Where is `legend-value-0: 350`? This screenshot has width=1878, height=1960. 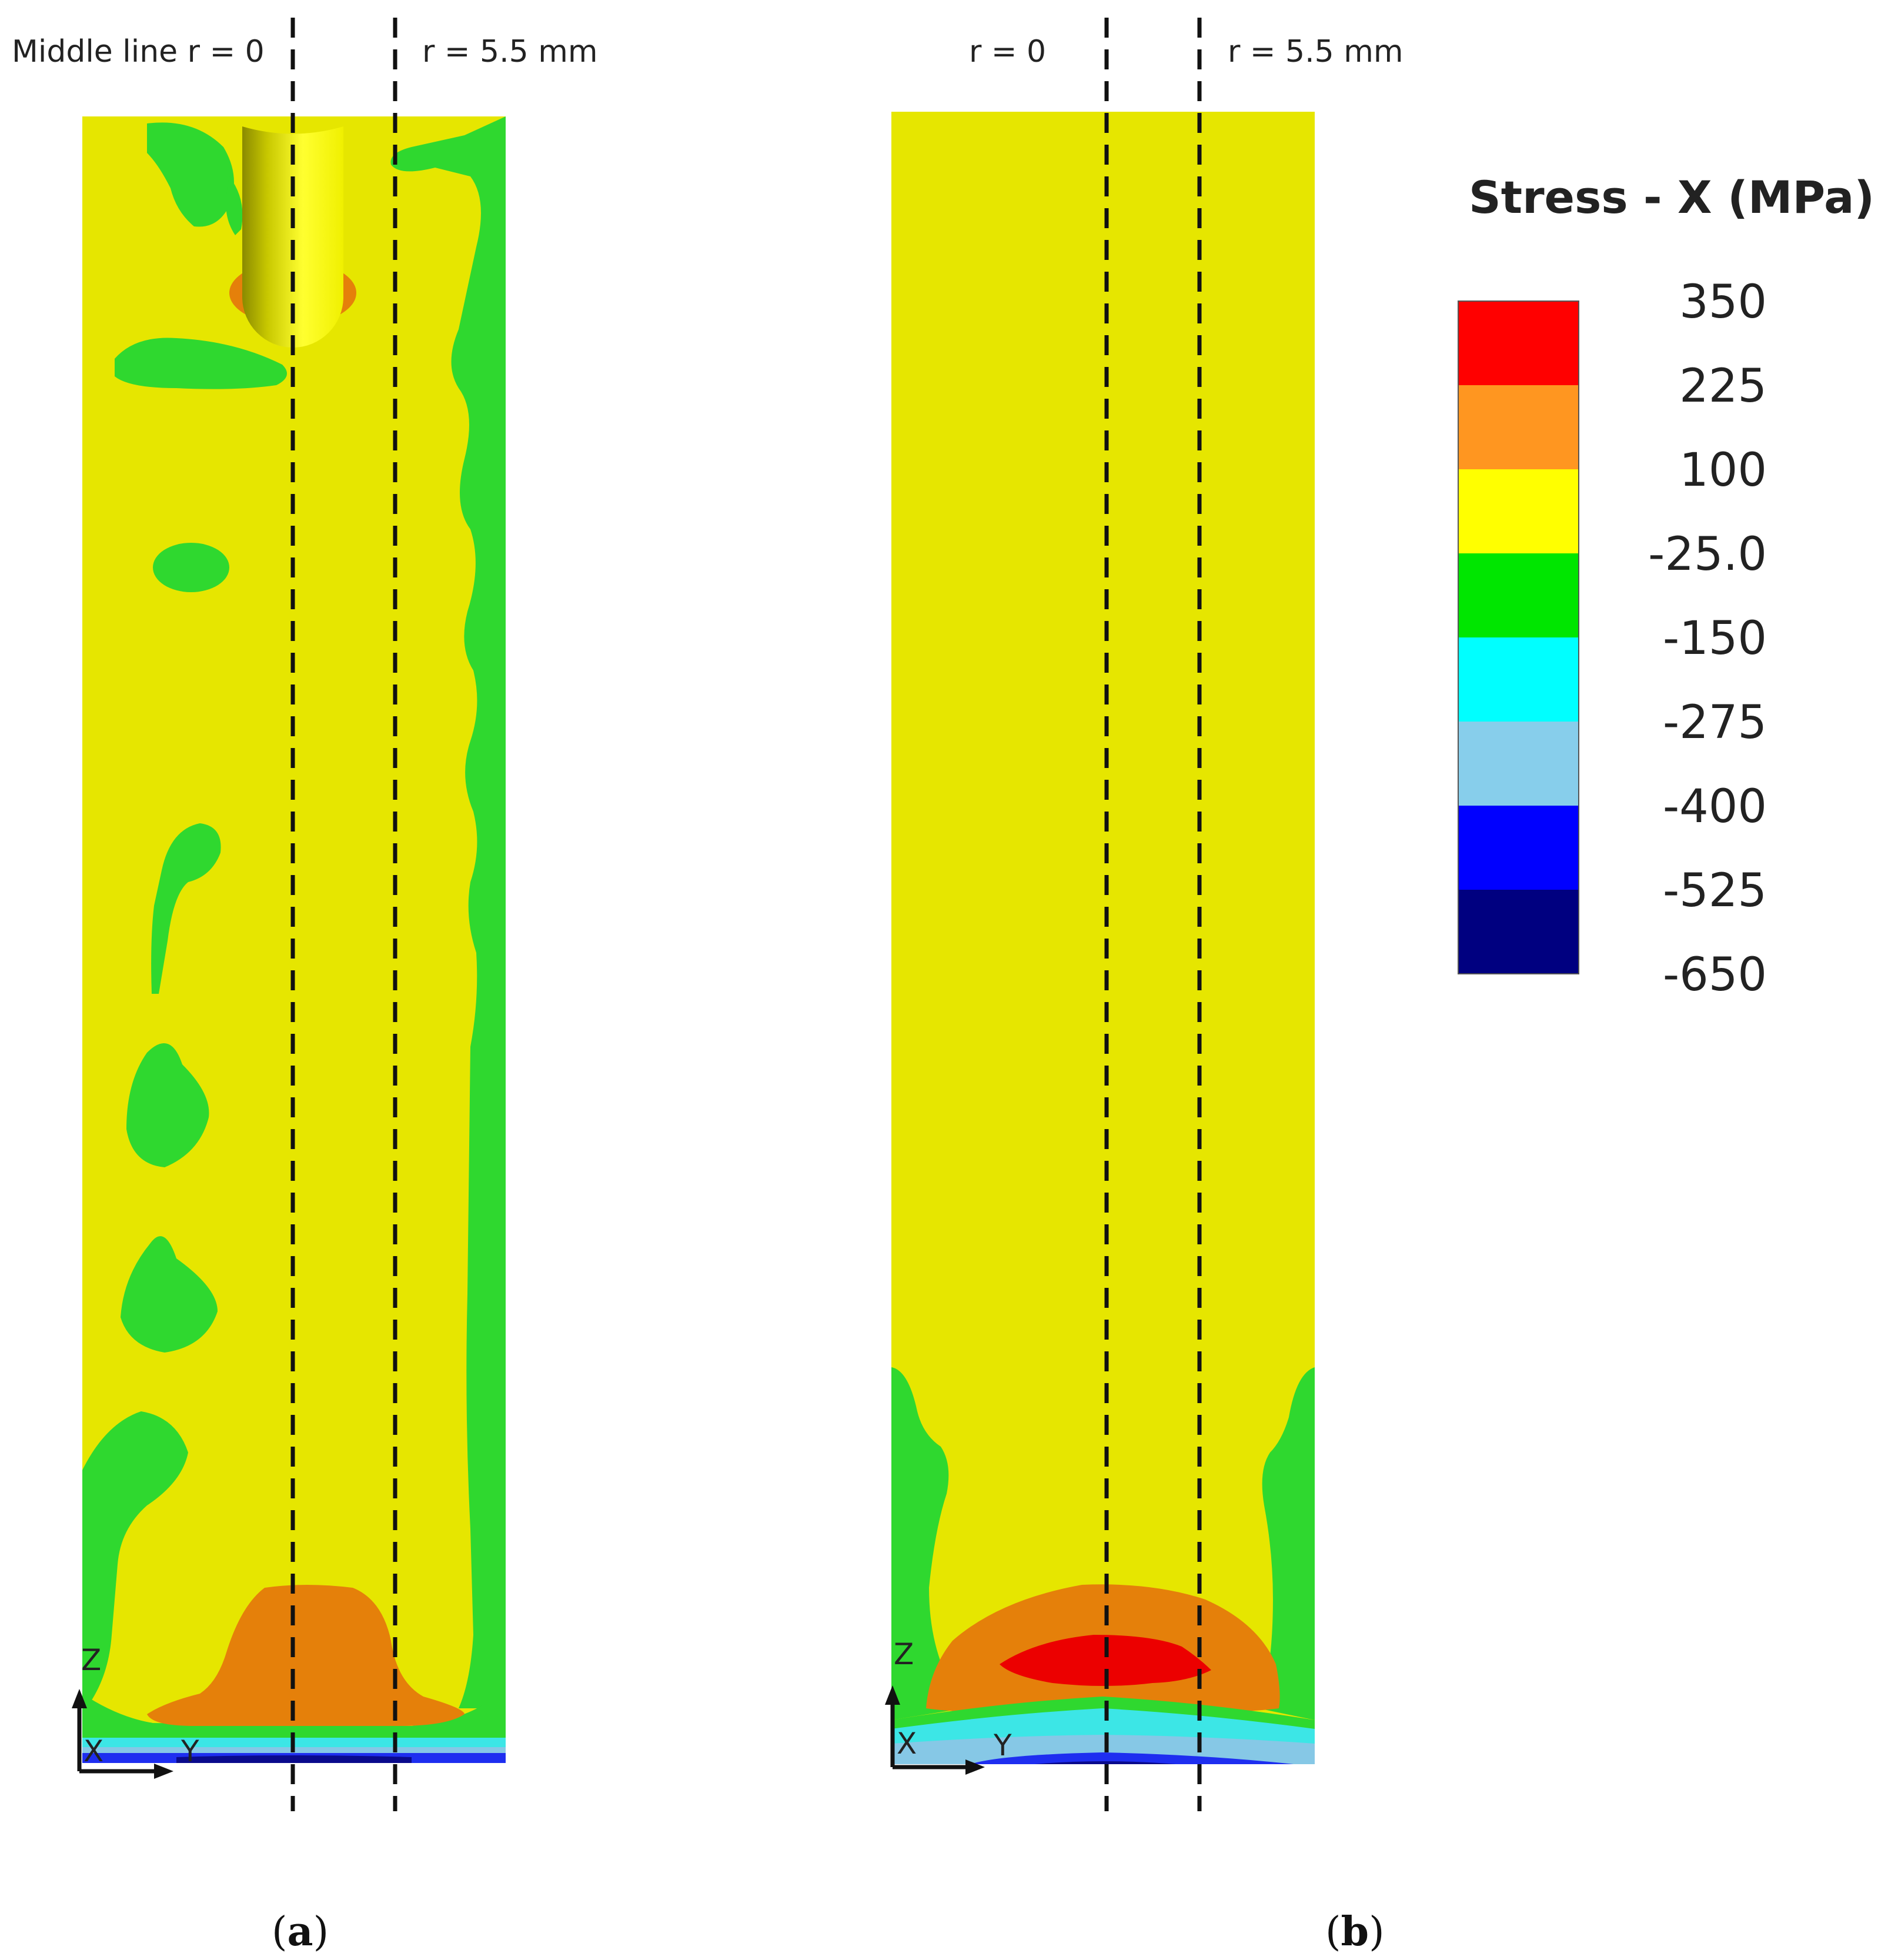
legend-value-0: 350 is located at coordinates (1723, 302).